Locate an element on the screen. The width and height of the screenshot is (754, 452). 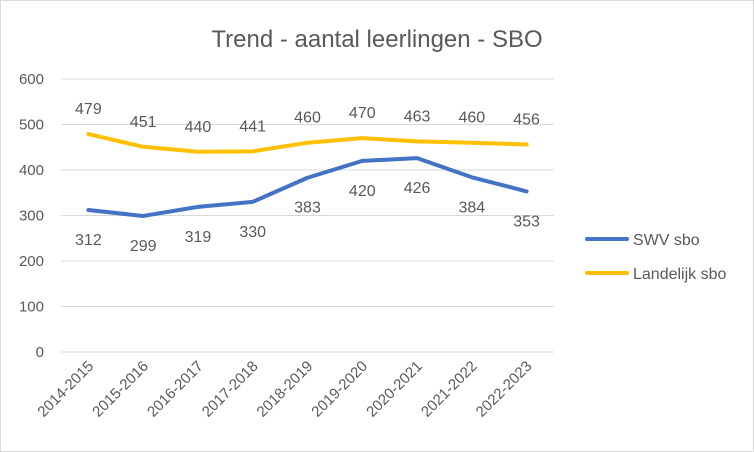
series-layer is located at coordinates (307, 175).